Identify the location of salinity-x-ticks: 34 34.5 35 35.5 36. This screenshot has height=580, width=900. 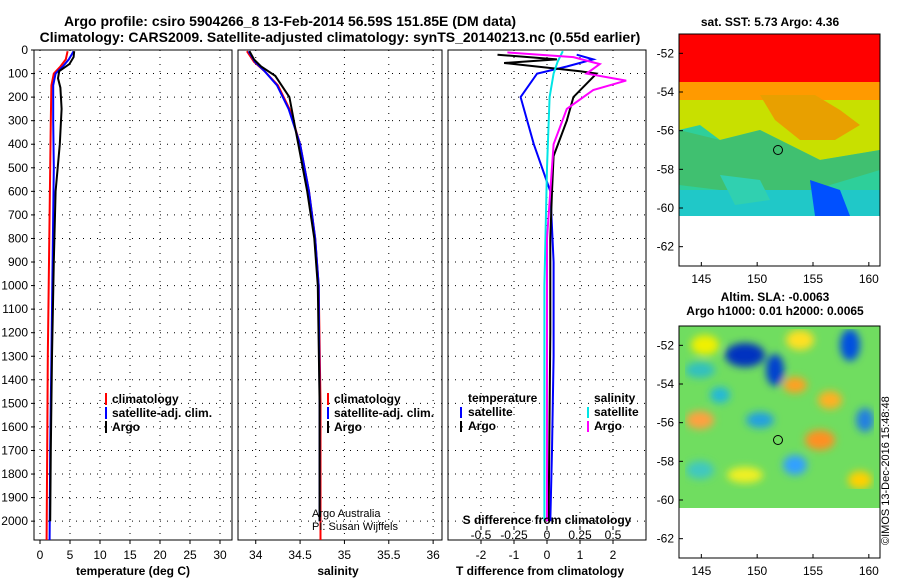
(344, 551).